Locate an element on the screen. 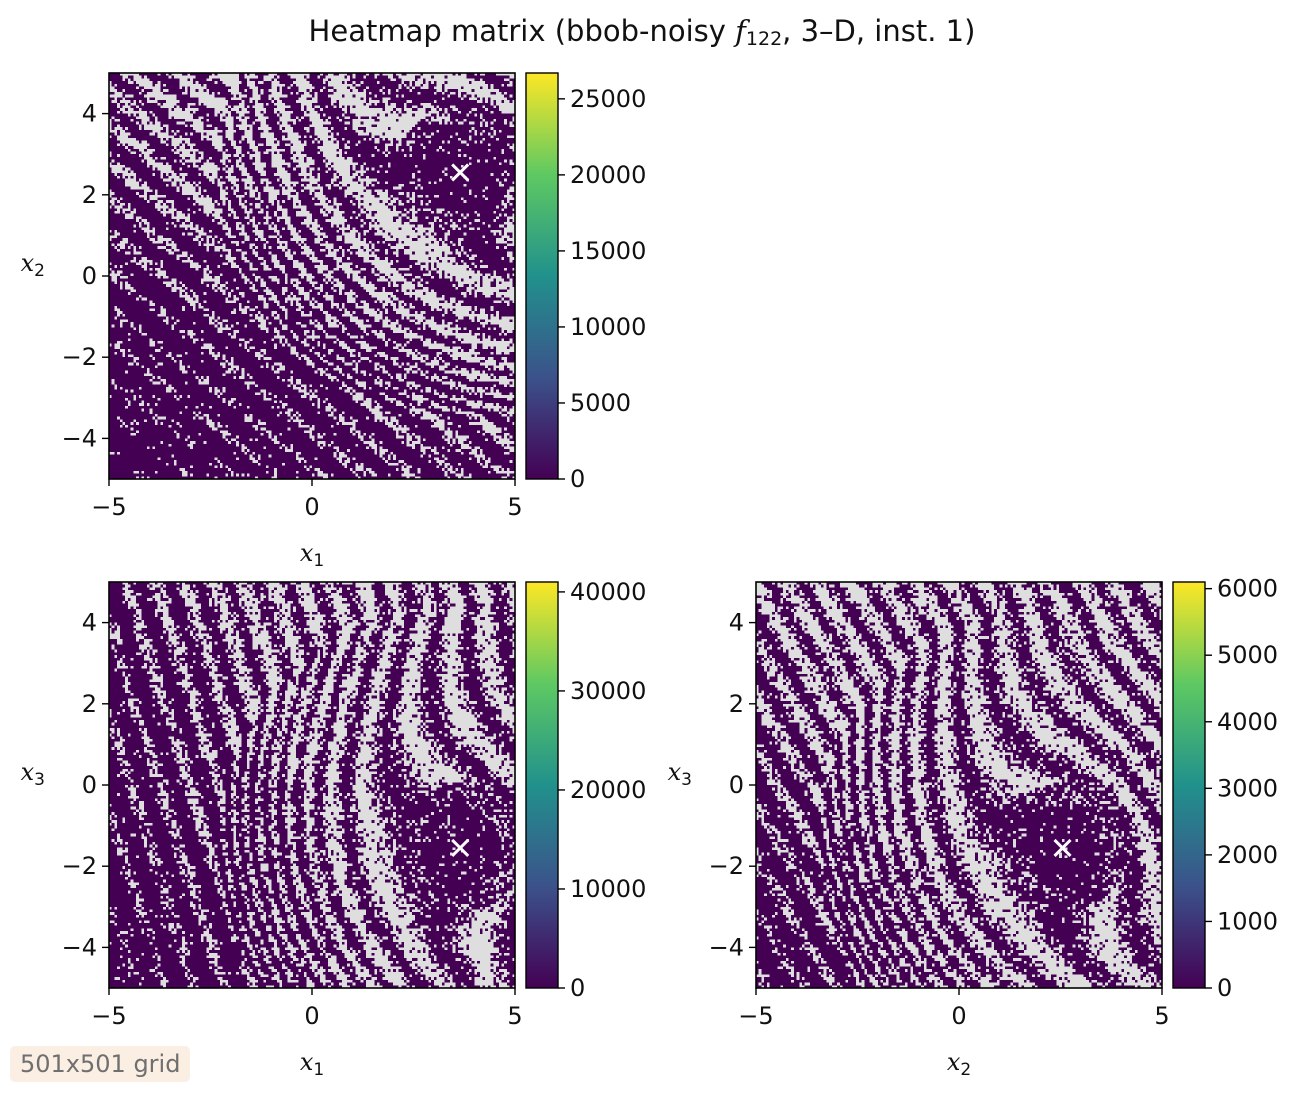 This screenshot has width=1314, height=1102. x-axis-label-subscript: 2 is located at coordinates (965, 1070).